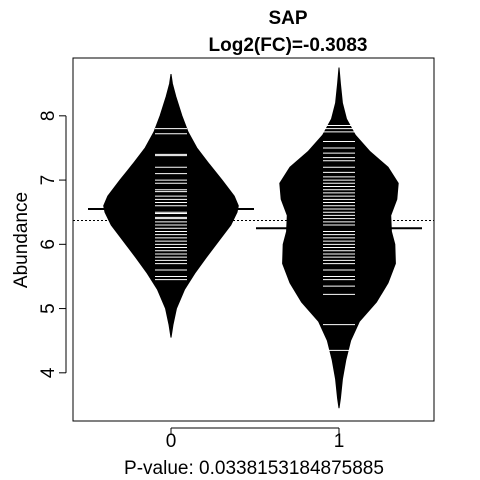  What do you see at coordinates (48, 372) in the screenshot?
I see `y-tick-label-4: 4` at bounding box center [48, 372].